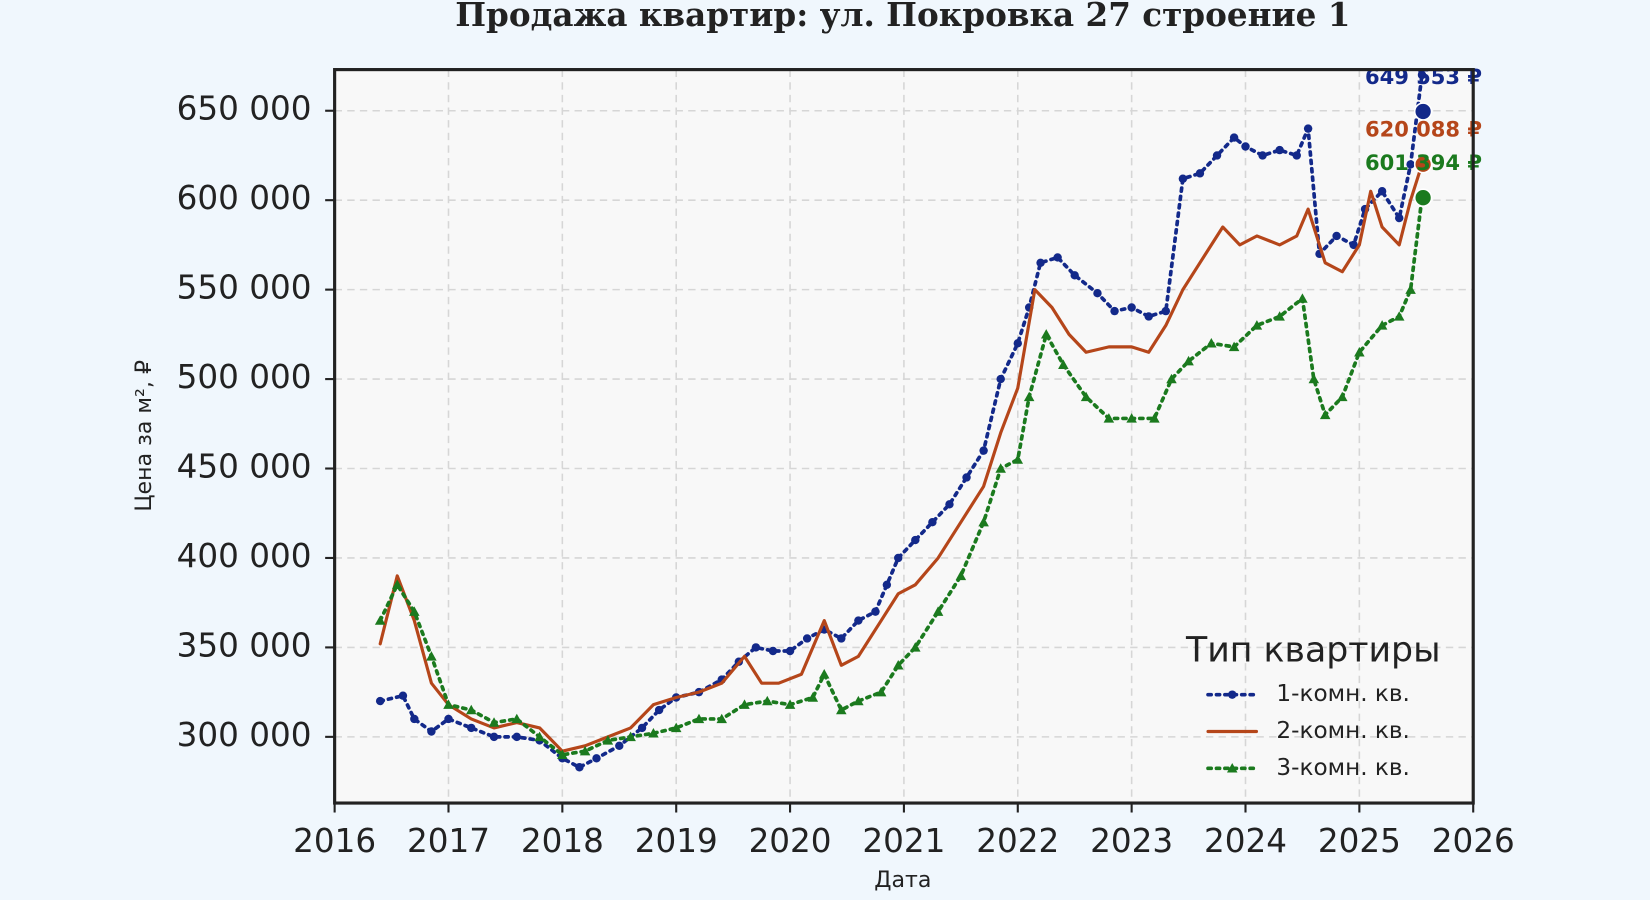 This screenshot has height=900, width=1650. What do you see at coordinates (676, 841) in the screenshot?
I see `x-tick-label: 2019` at bounding box center [676, 841].